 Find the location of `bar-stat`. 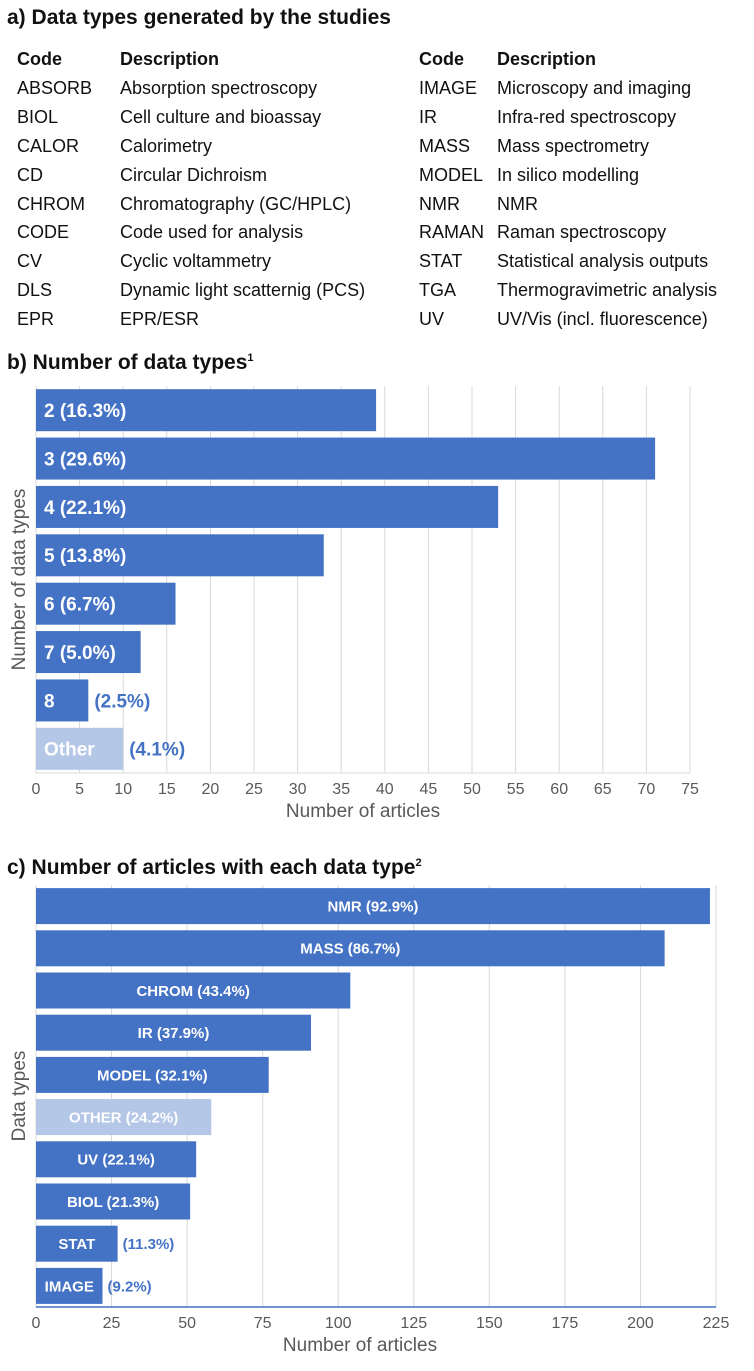

bar-stat is located at coordinates (77, 1243).